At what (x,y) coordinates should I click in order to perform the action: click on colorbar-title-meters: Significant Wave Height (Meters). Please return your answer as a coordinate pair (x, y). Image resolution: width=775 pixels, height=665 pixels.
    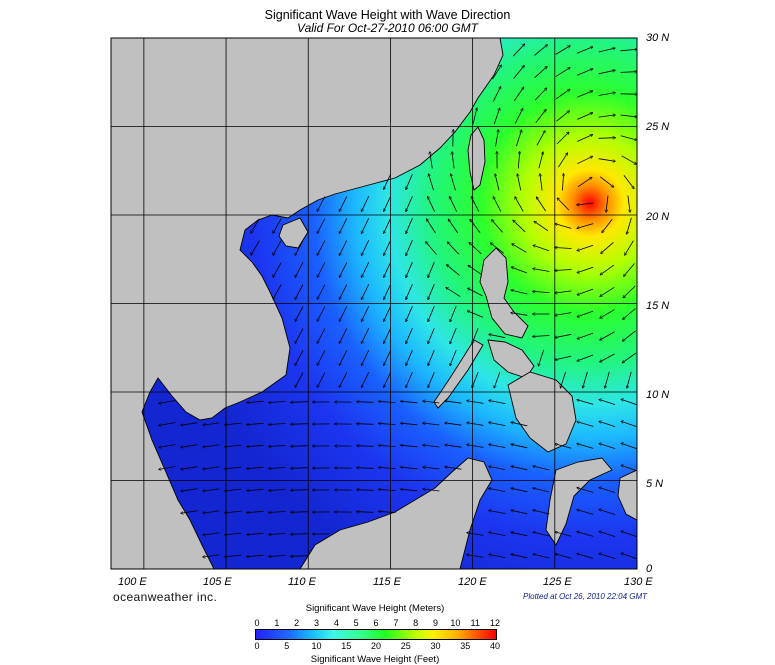
    Looking at the image, I should click on (375, 608).